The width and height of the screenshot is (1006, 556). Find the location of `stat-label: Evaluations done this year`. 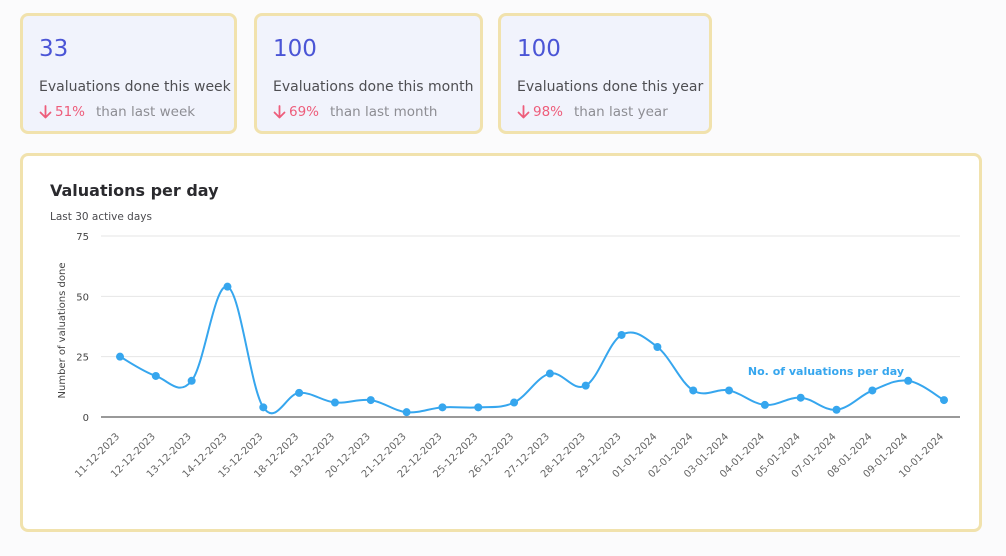

stat-label: Evaluations done this year is located at coordinates (610, 87).